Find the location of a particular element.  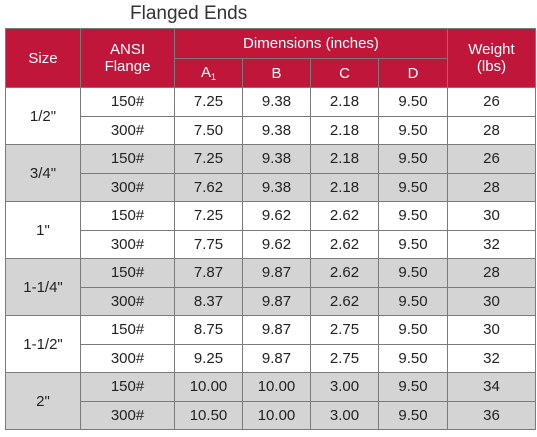

header-ansi-flange: ANSI Flange is located at coordinates (127, 58).